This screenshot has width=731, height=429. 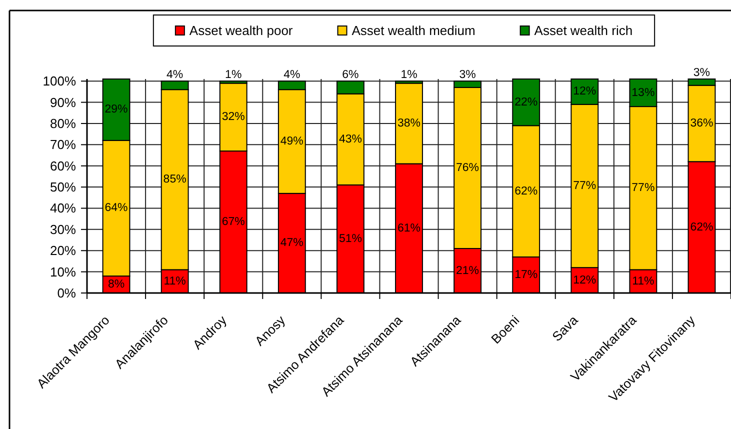 I want to click on data-label: 17%, so click(x=526, y=274).